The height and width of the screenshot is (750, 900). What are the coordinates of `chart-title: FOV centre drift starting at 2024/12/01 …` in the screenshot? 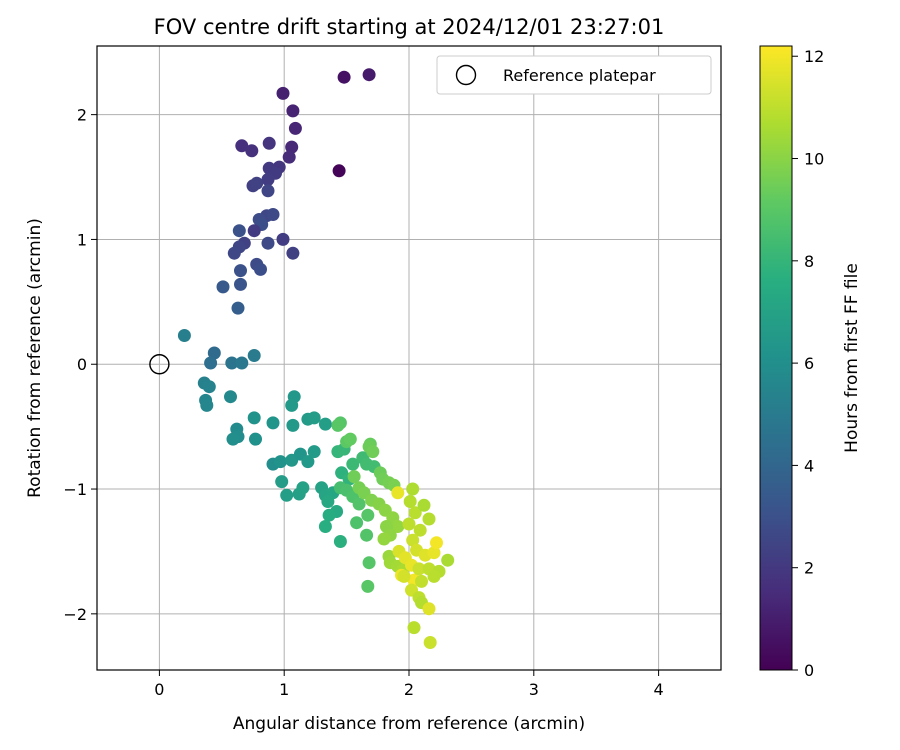 It's located at (409, 27).